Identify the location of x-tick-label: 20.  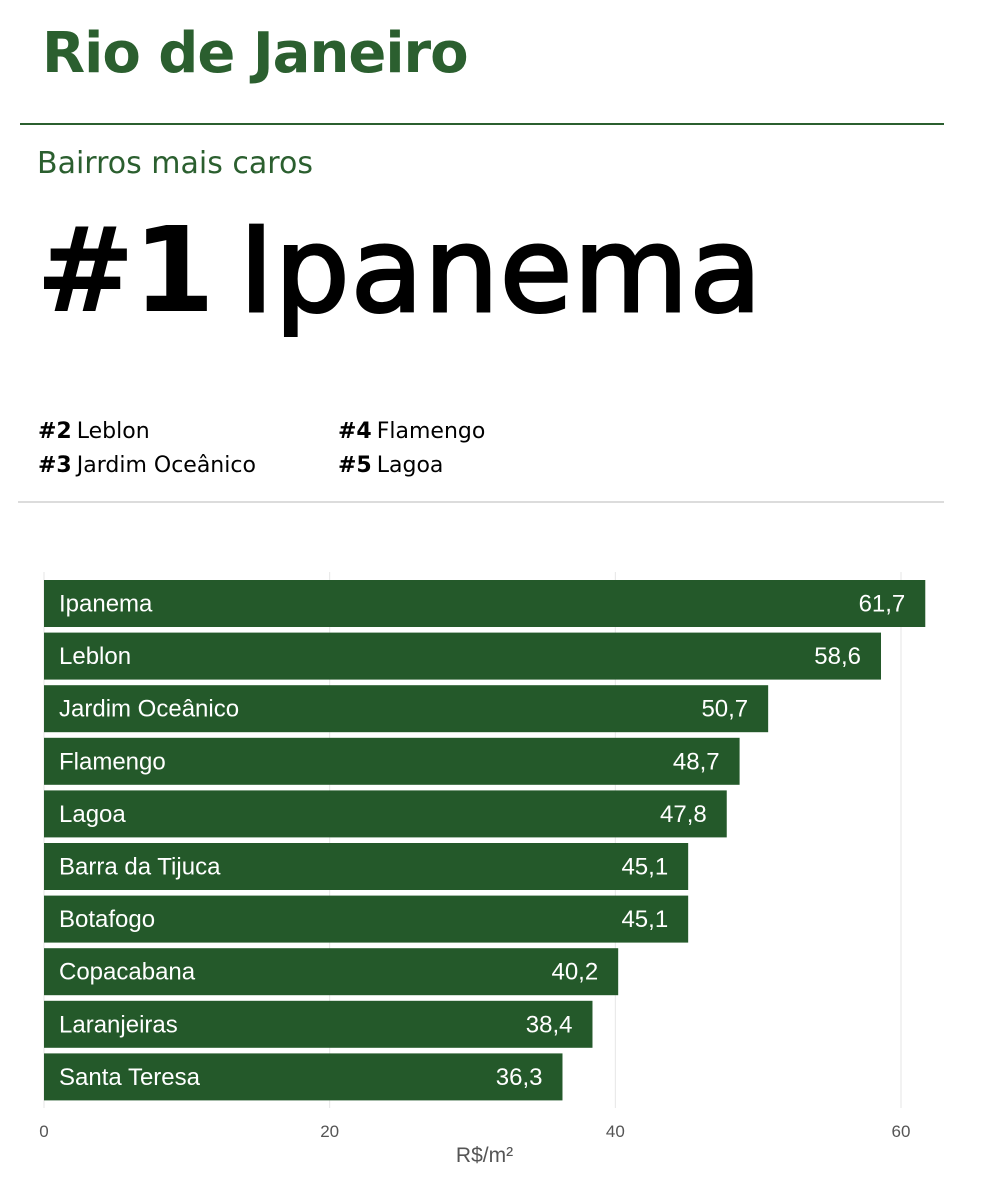
(329, 1131).